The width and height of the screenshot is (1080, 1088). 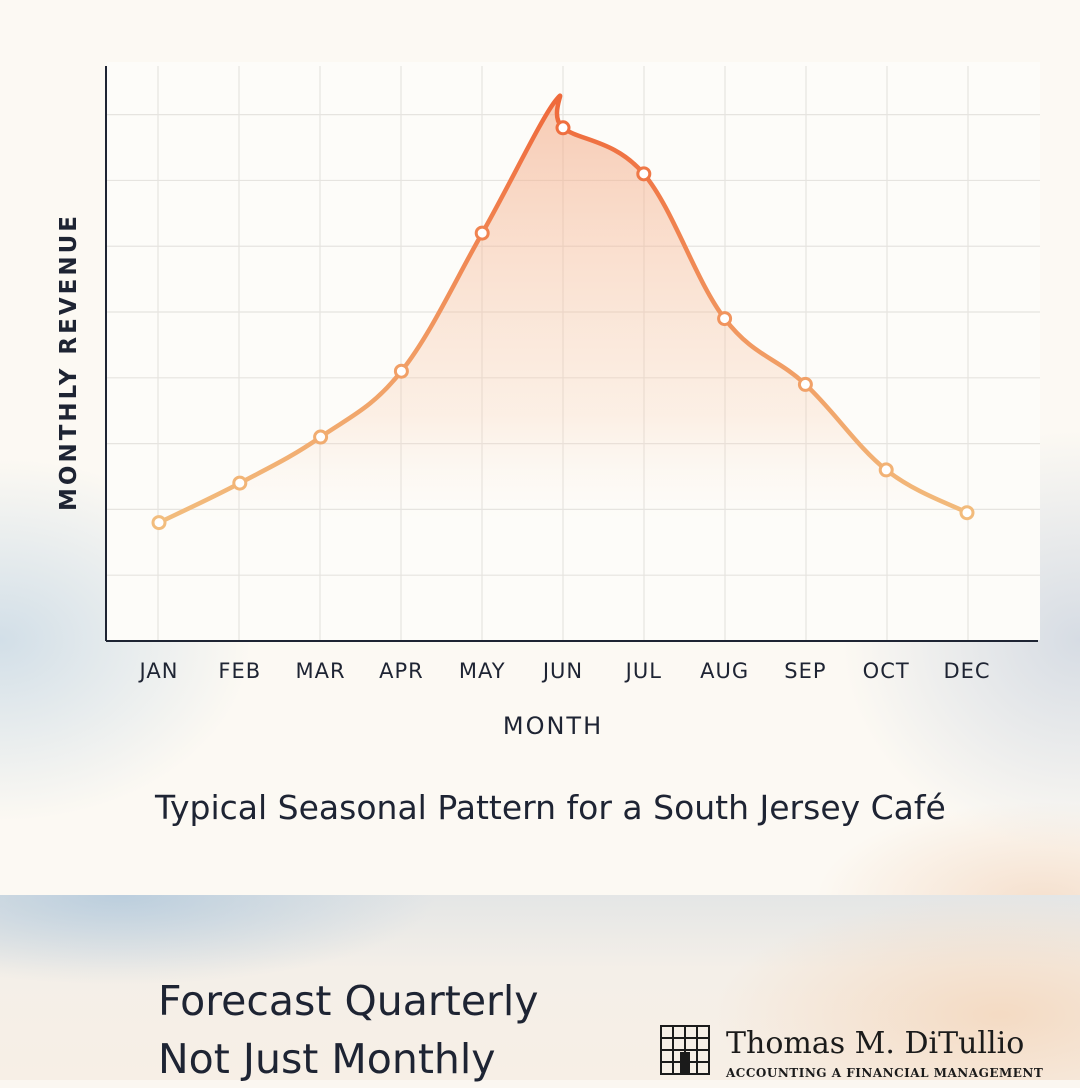 I want to click on headline-line-2: Not Just Monthly, so click(x=327, y=1059).